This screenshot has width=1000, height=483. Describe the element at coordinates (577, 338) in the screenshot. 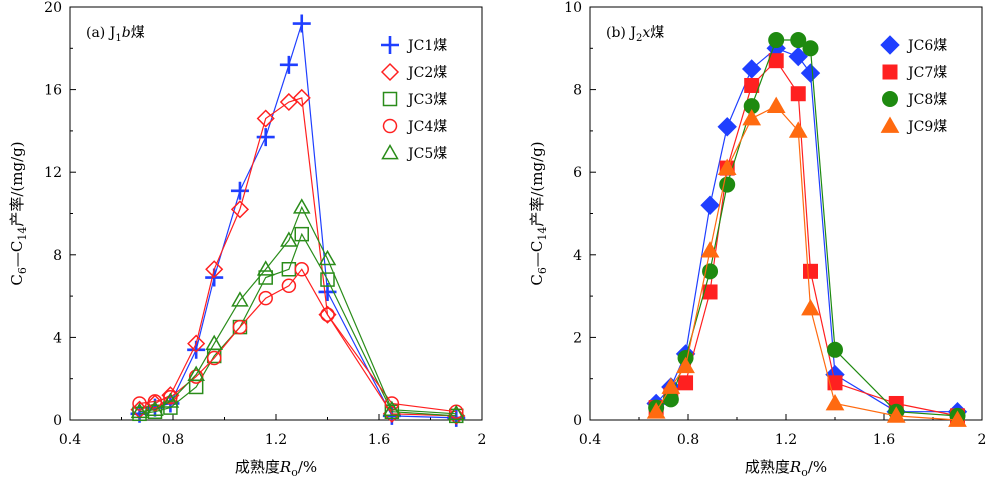

I see `y-tick-label: 2` at that location.